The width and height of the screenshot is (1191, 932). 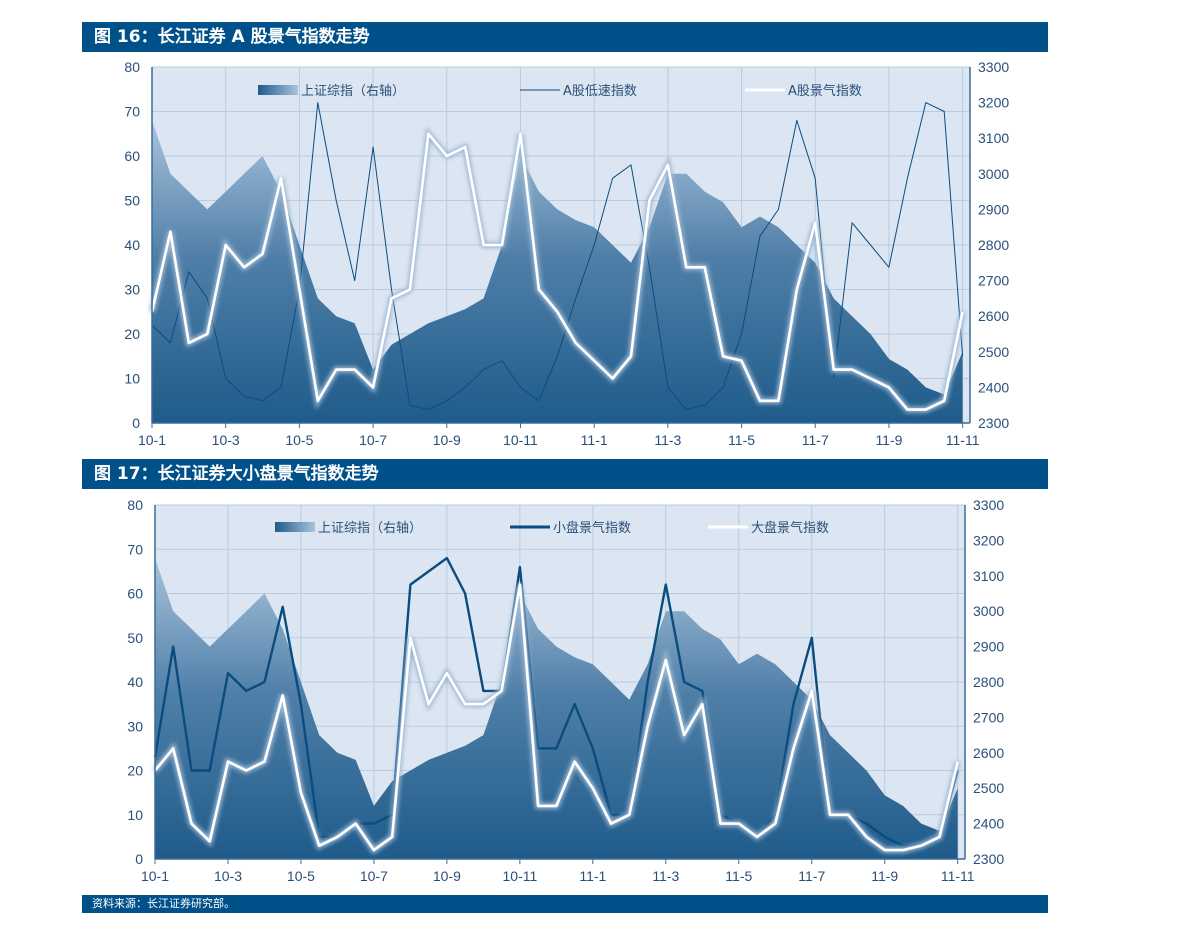 I want to click on chart2-title: 图 17：长江证券大小盘景气指数走势, so click(x=565, y=474).